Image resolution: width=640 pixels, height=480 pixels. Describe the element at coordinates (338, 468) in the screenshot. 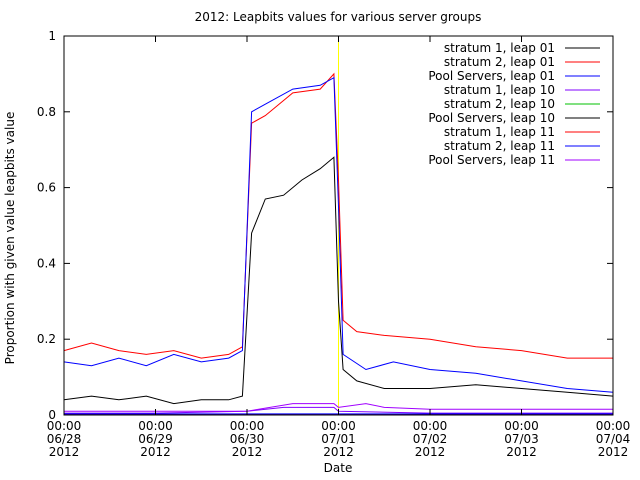

I see `x-axis-label: Date` at that location.